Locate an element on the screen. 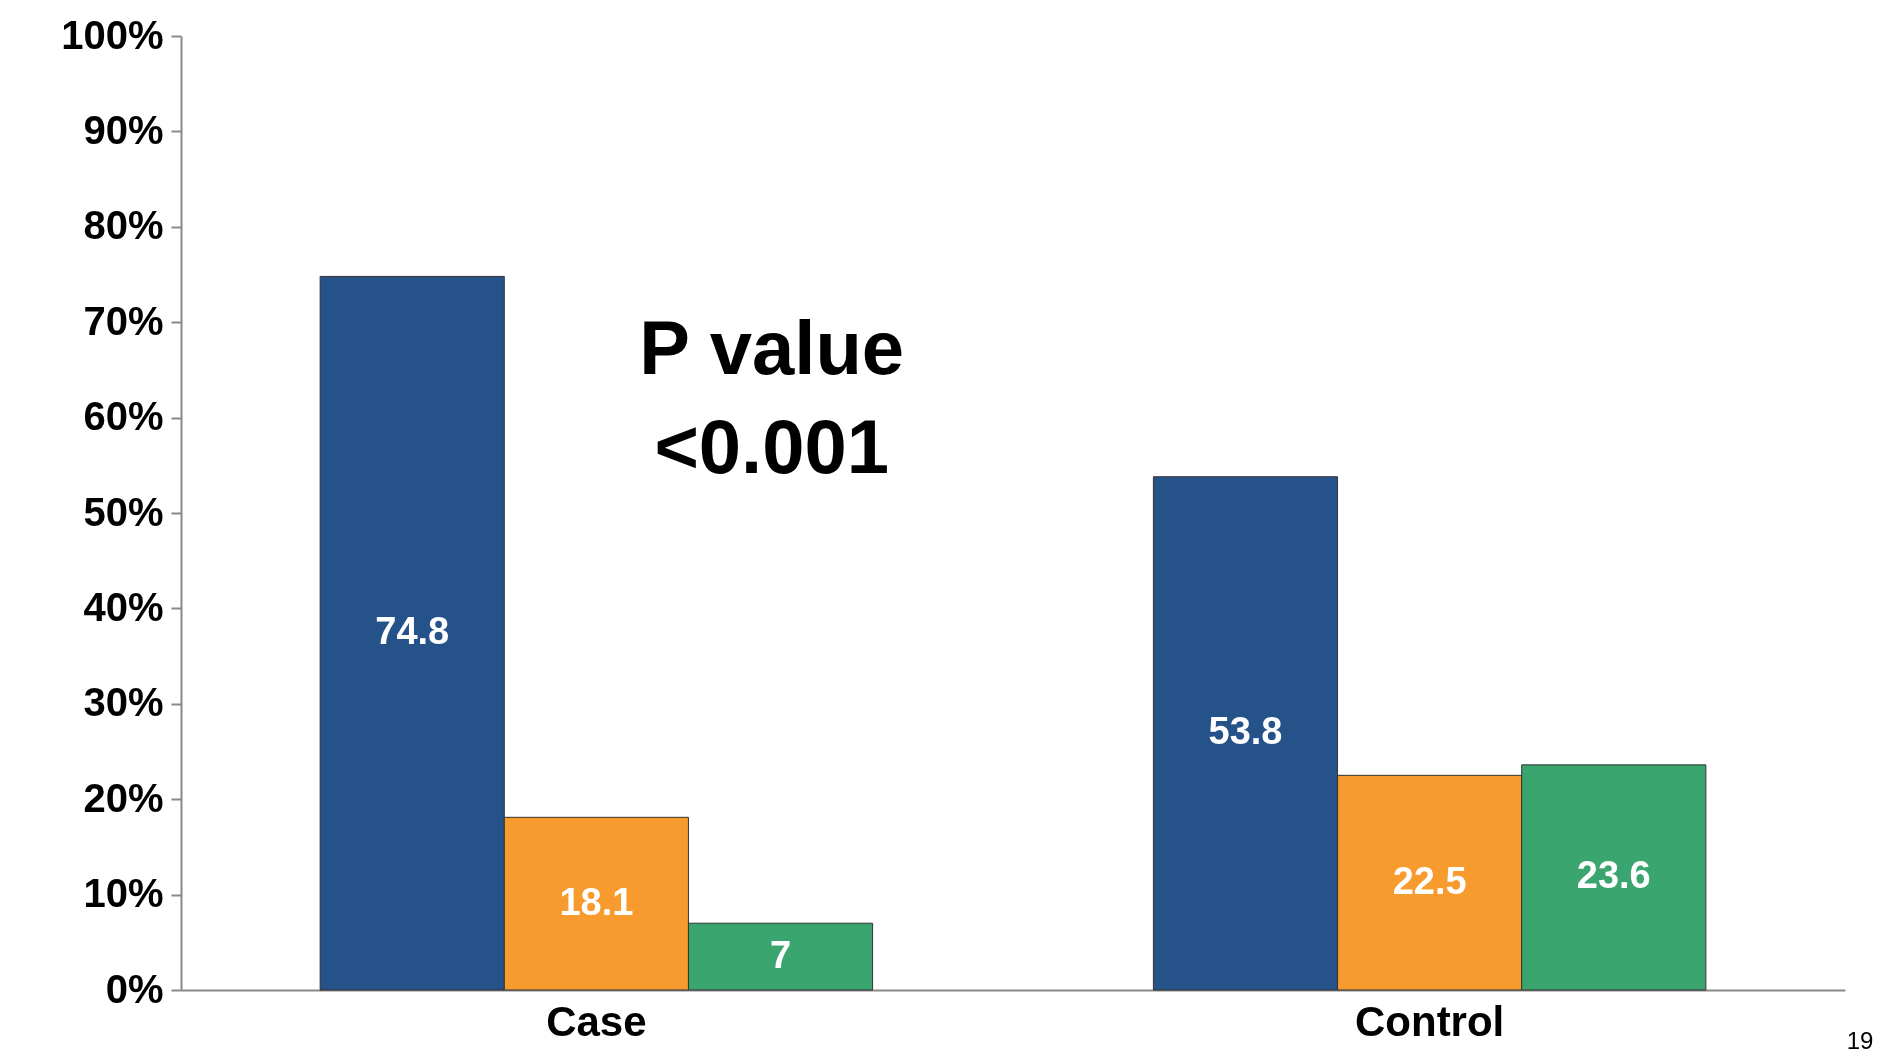 The height and width of the screenshot is (1052, 1895). data-label: 7 is located at coordinates (780, 954).